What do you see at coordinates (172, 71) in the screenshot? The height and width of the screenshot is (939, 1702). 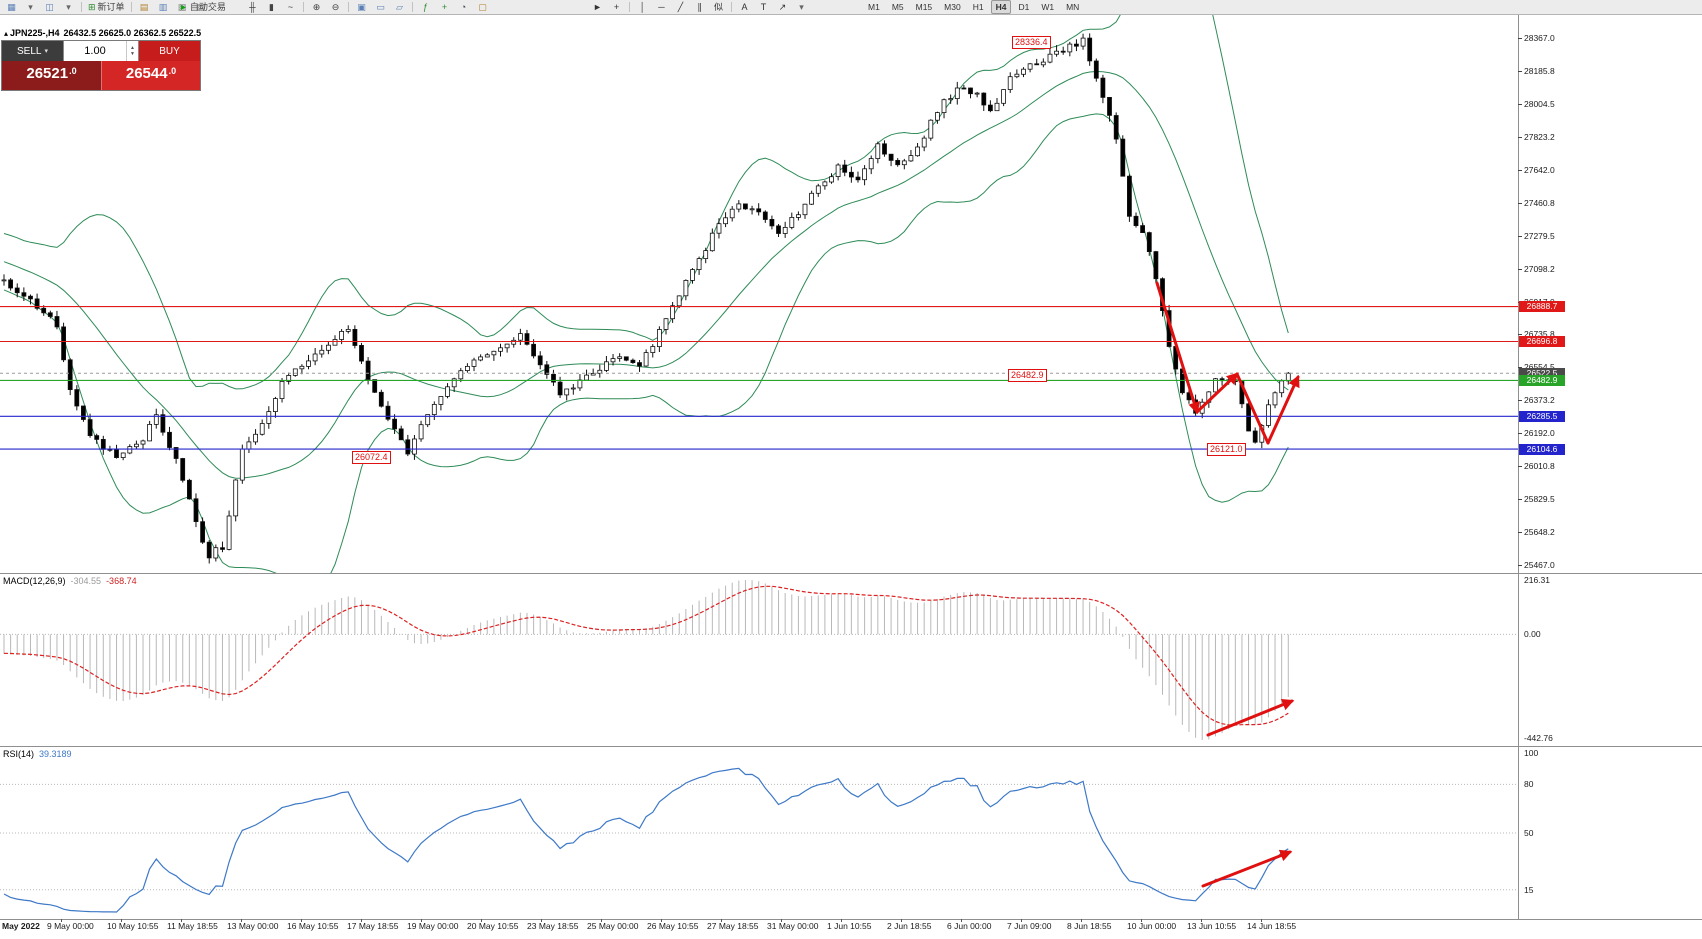 I see `buy-price-frac: .0` at bounding box center [172, 71].